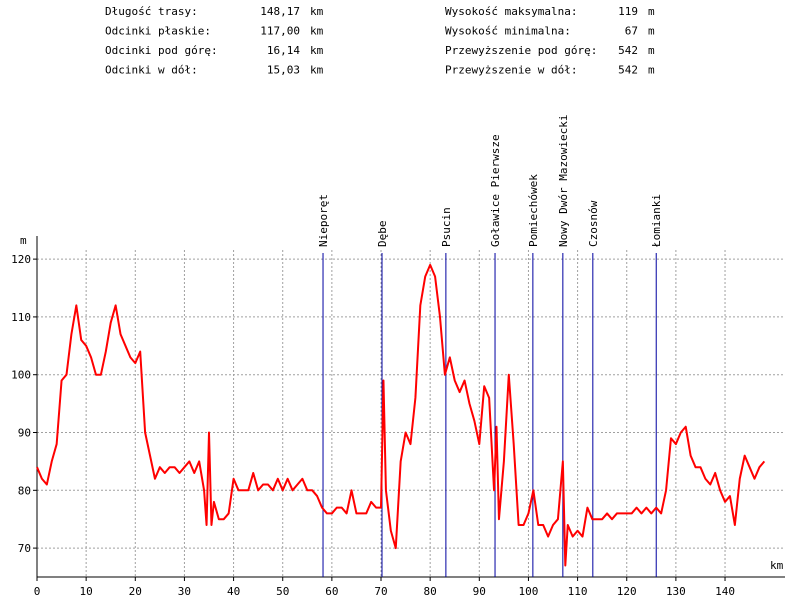 The height and width of the screenshot is (604, 800). I want to click on stat-label: Odcinki w dół:, so click(151, 70).